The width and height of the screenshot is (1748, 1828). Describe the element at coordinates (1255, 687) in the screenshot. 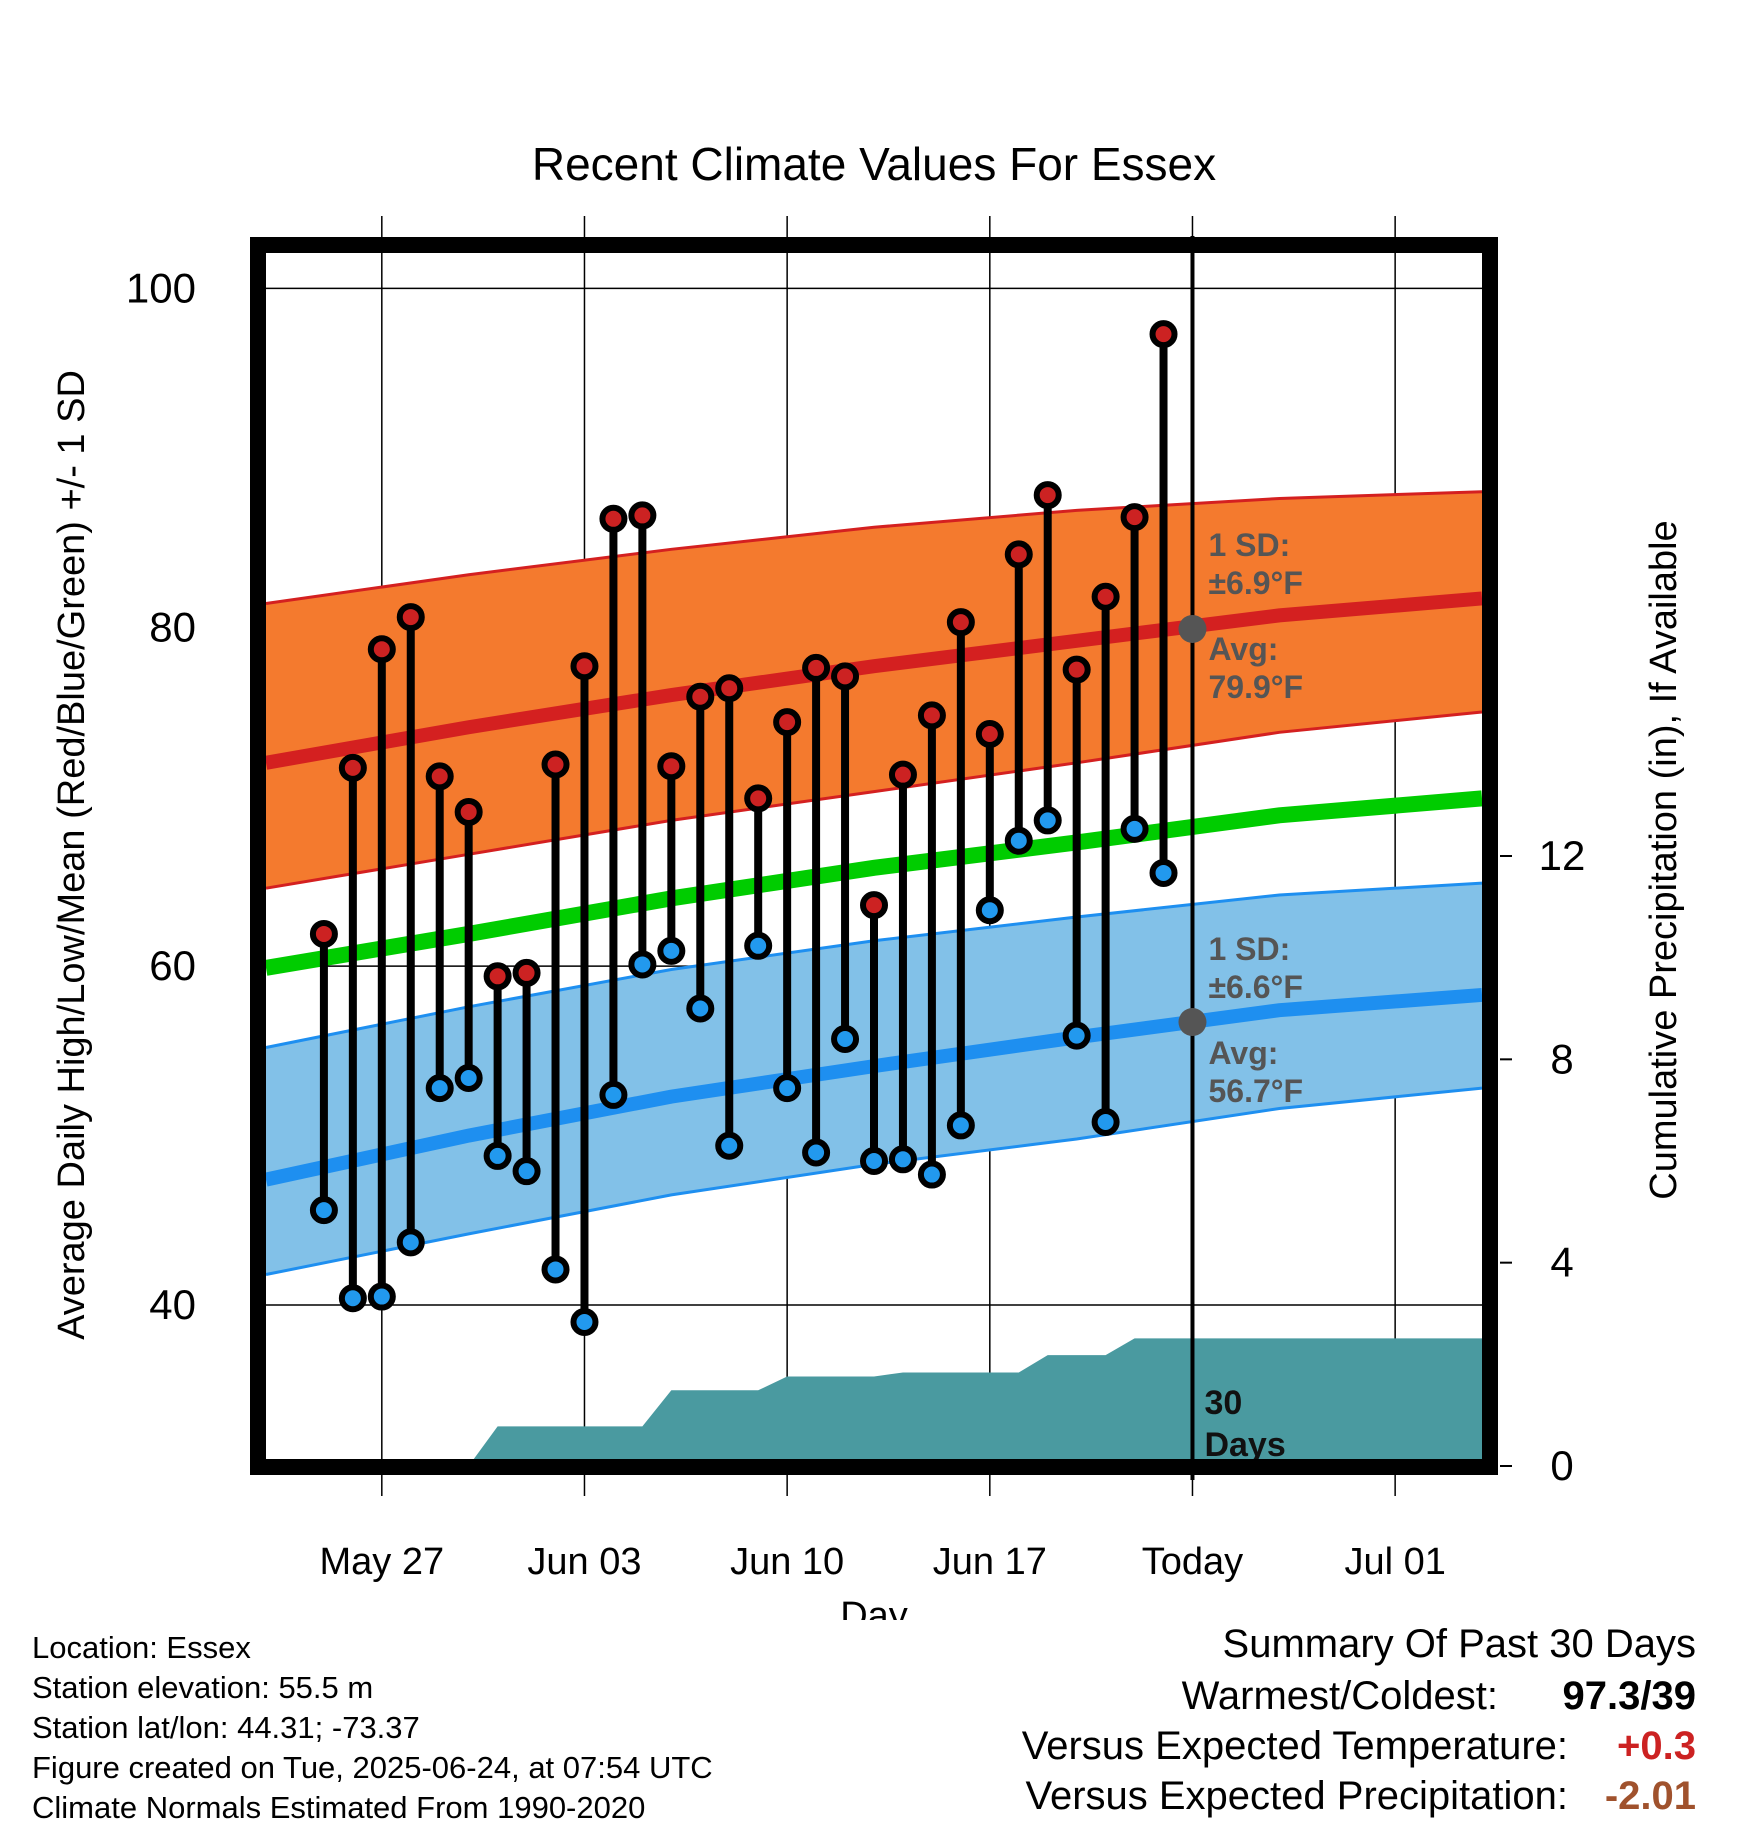

I see `high-avg-value: 79.9°F` at that location.